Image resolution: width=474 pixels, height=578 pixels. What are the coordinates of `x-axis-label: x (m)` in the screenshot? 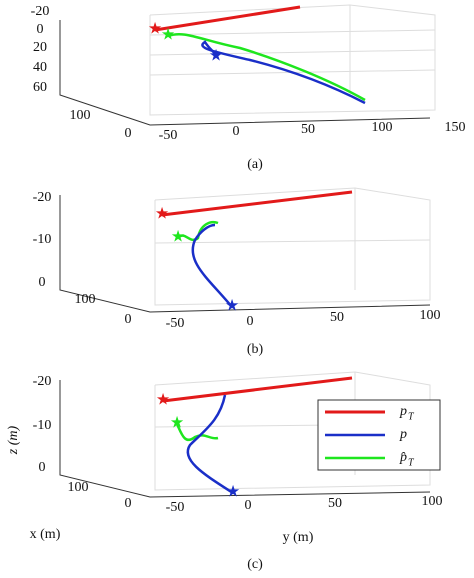 It's located at (45, 534).